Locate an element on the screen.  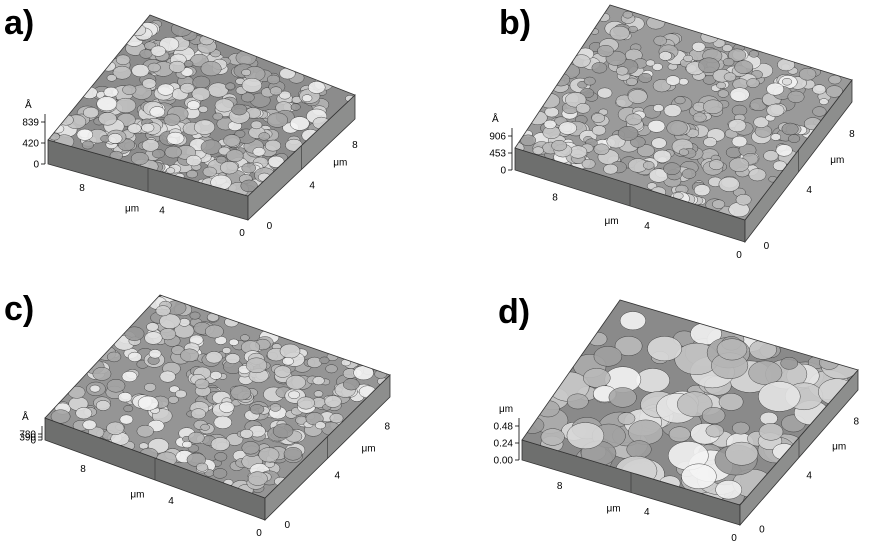
z-tick-label: 0.48 is located at coordinates (504, 427).